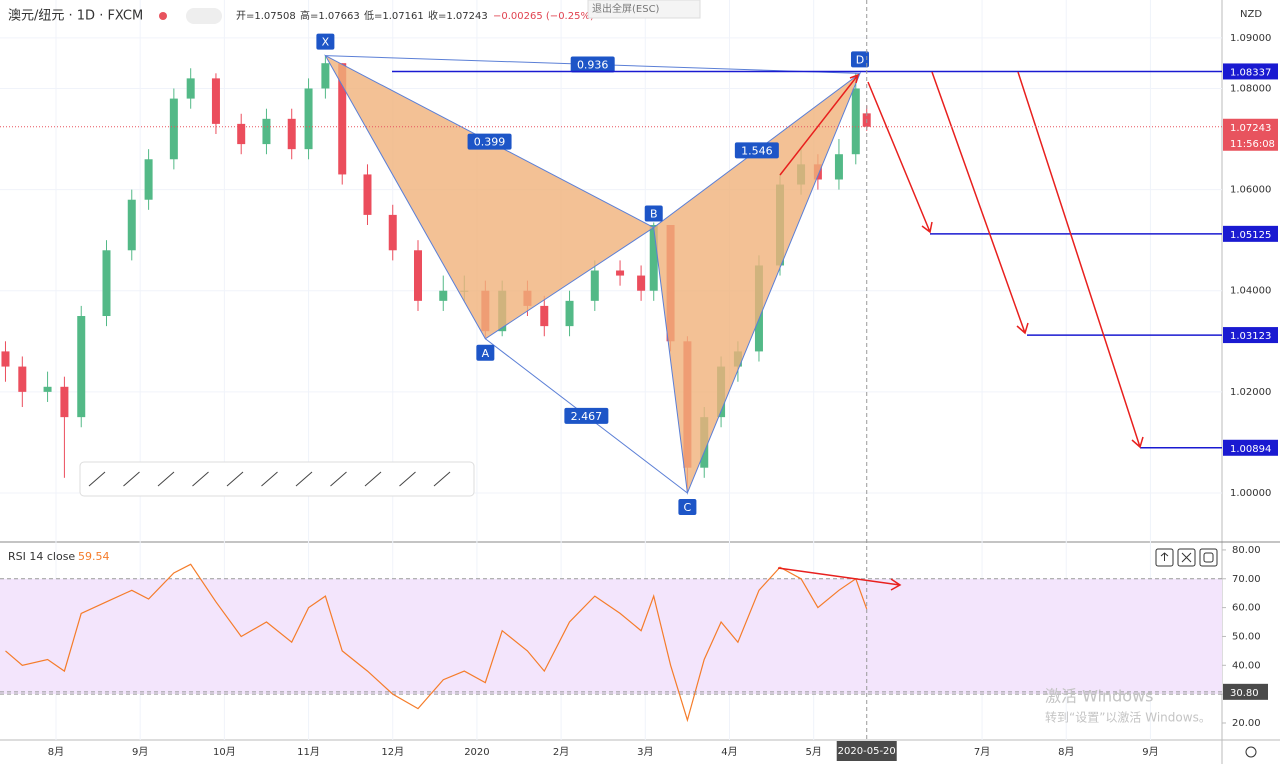 Image resolution: width=1280 pixels, height=764 pixels. I want to click on y-tick-label: 1.09000, so click(1250, 38).